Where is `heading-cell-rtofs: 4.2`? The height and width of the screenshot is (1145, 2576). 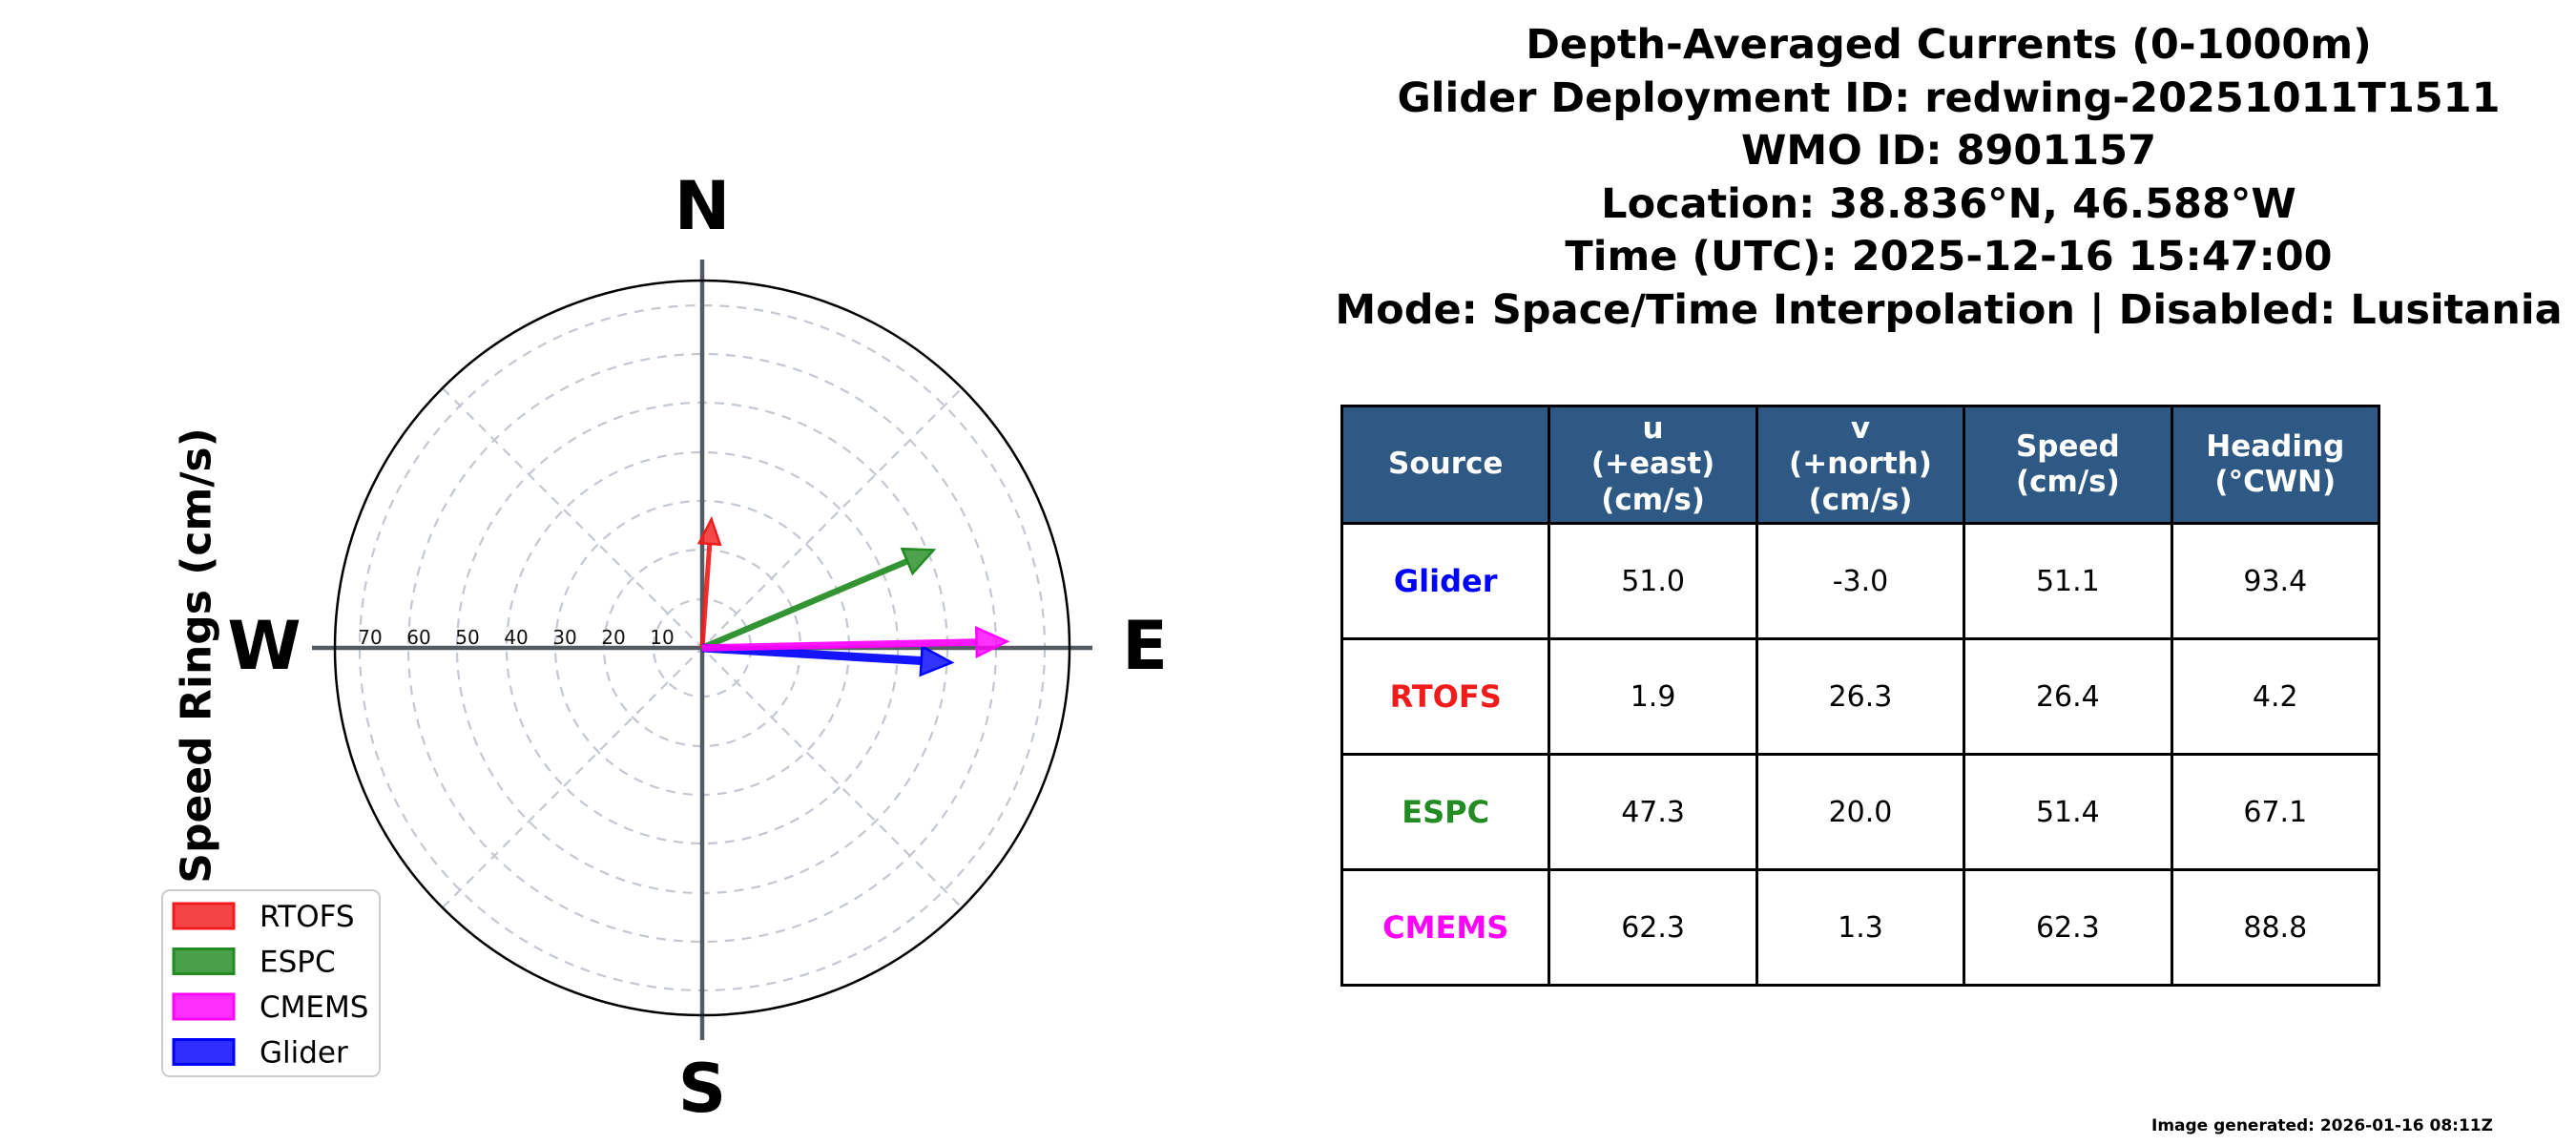
heading-cell-rtofs: 4.2 is located at coordinates (2275, 696).